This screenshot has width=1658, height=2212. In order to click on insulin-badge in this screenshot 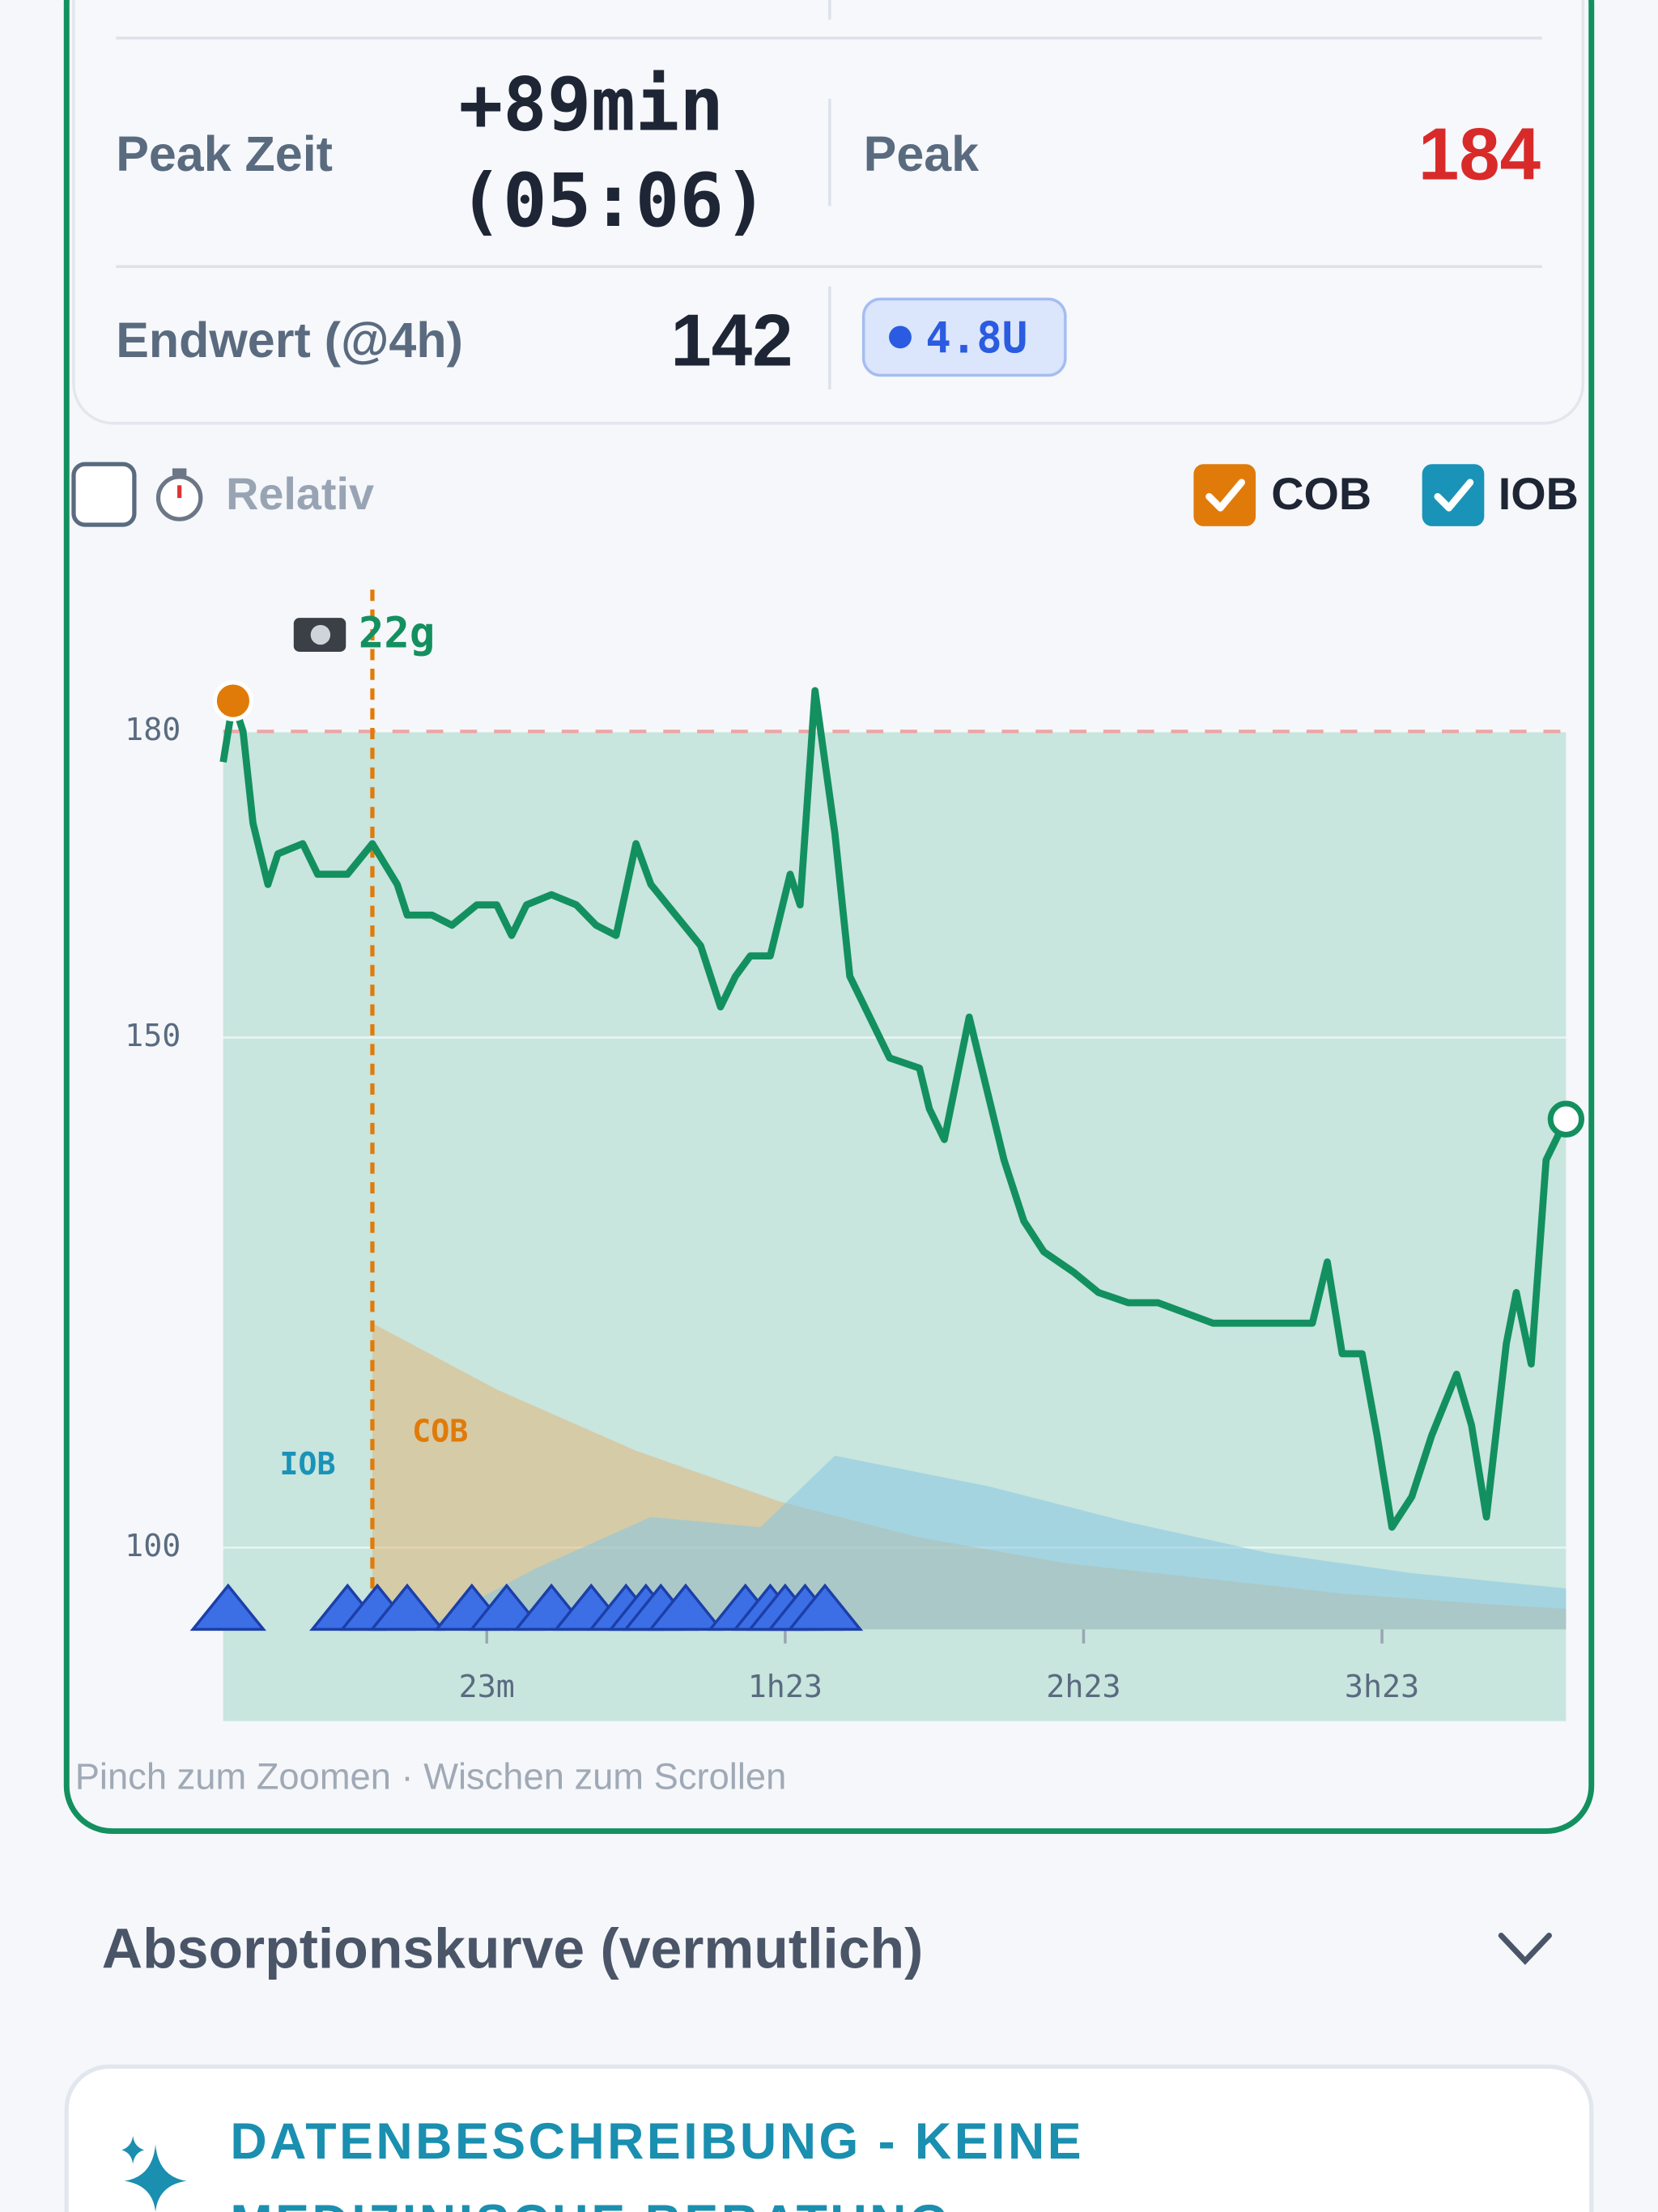, I will do `click(964, 337)`.